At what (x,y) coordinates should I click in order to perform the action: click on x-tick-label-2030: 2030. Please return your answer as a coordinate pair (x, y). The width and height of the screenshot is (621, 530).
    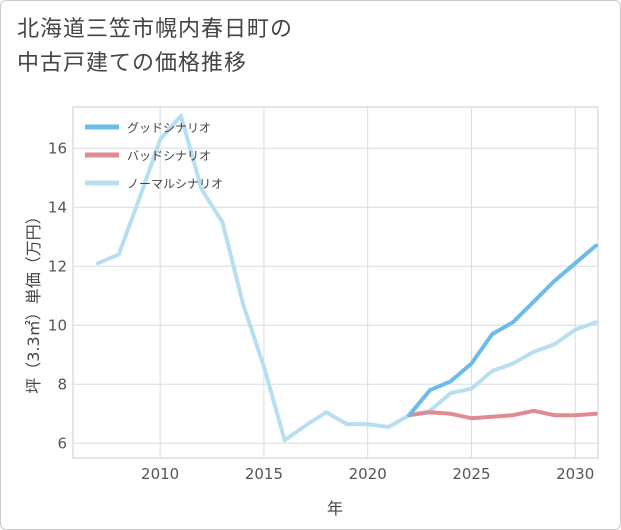
    Looking at the image, I should click on (575, 474).